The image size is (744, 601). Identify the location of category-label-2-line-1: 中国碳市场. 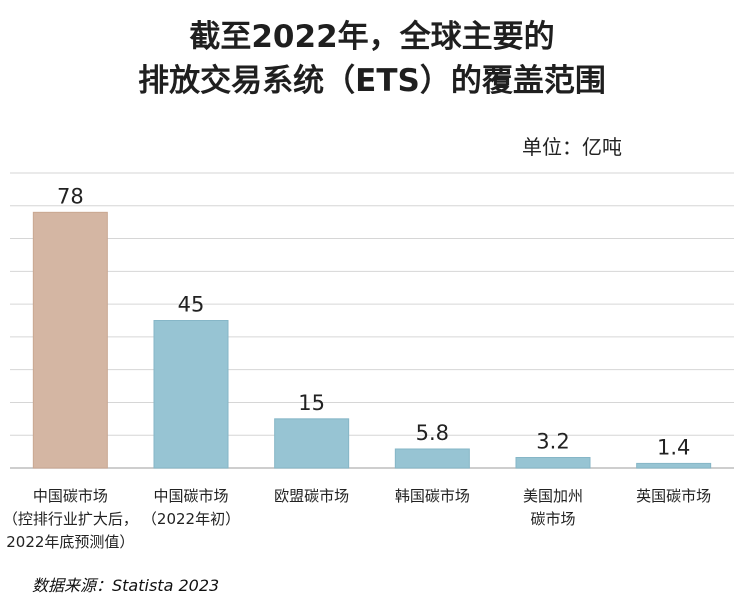
(190, 496).